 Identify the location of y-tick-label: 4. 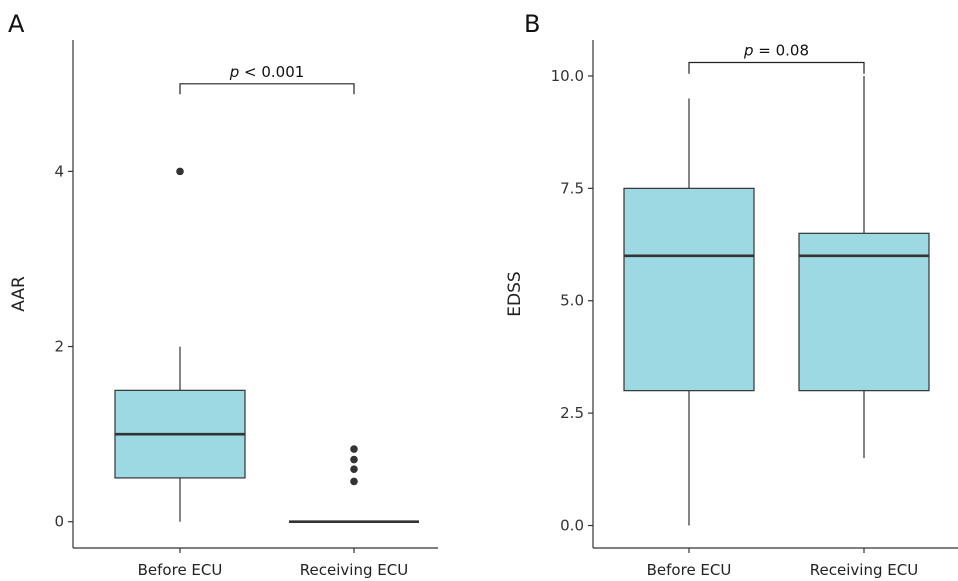
(59, 171).